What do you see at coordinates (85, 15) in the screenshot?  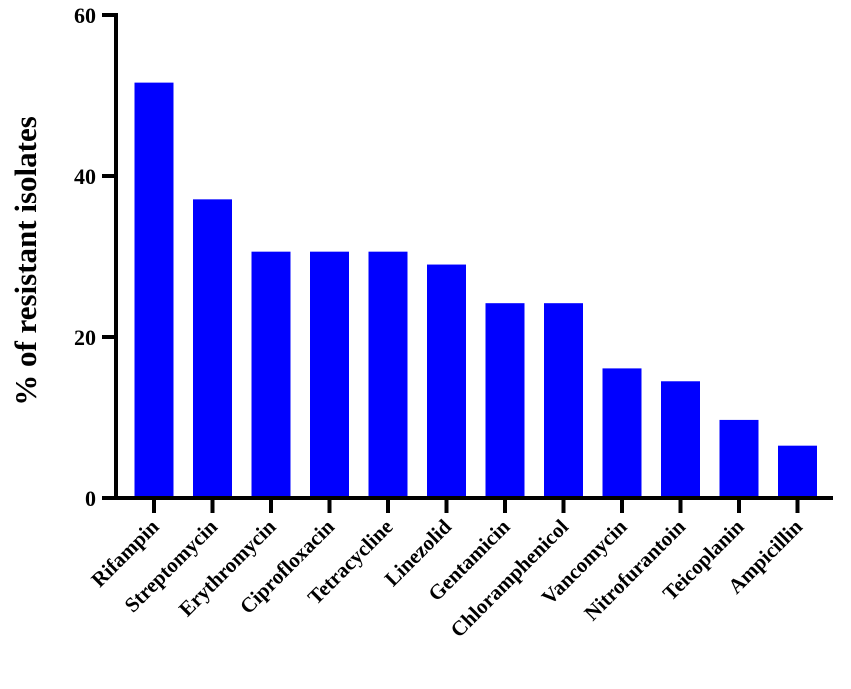 I see `y-tick-label: 60` at bounding box center [85, 15].